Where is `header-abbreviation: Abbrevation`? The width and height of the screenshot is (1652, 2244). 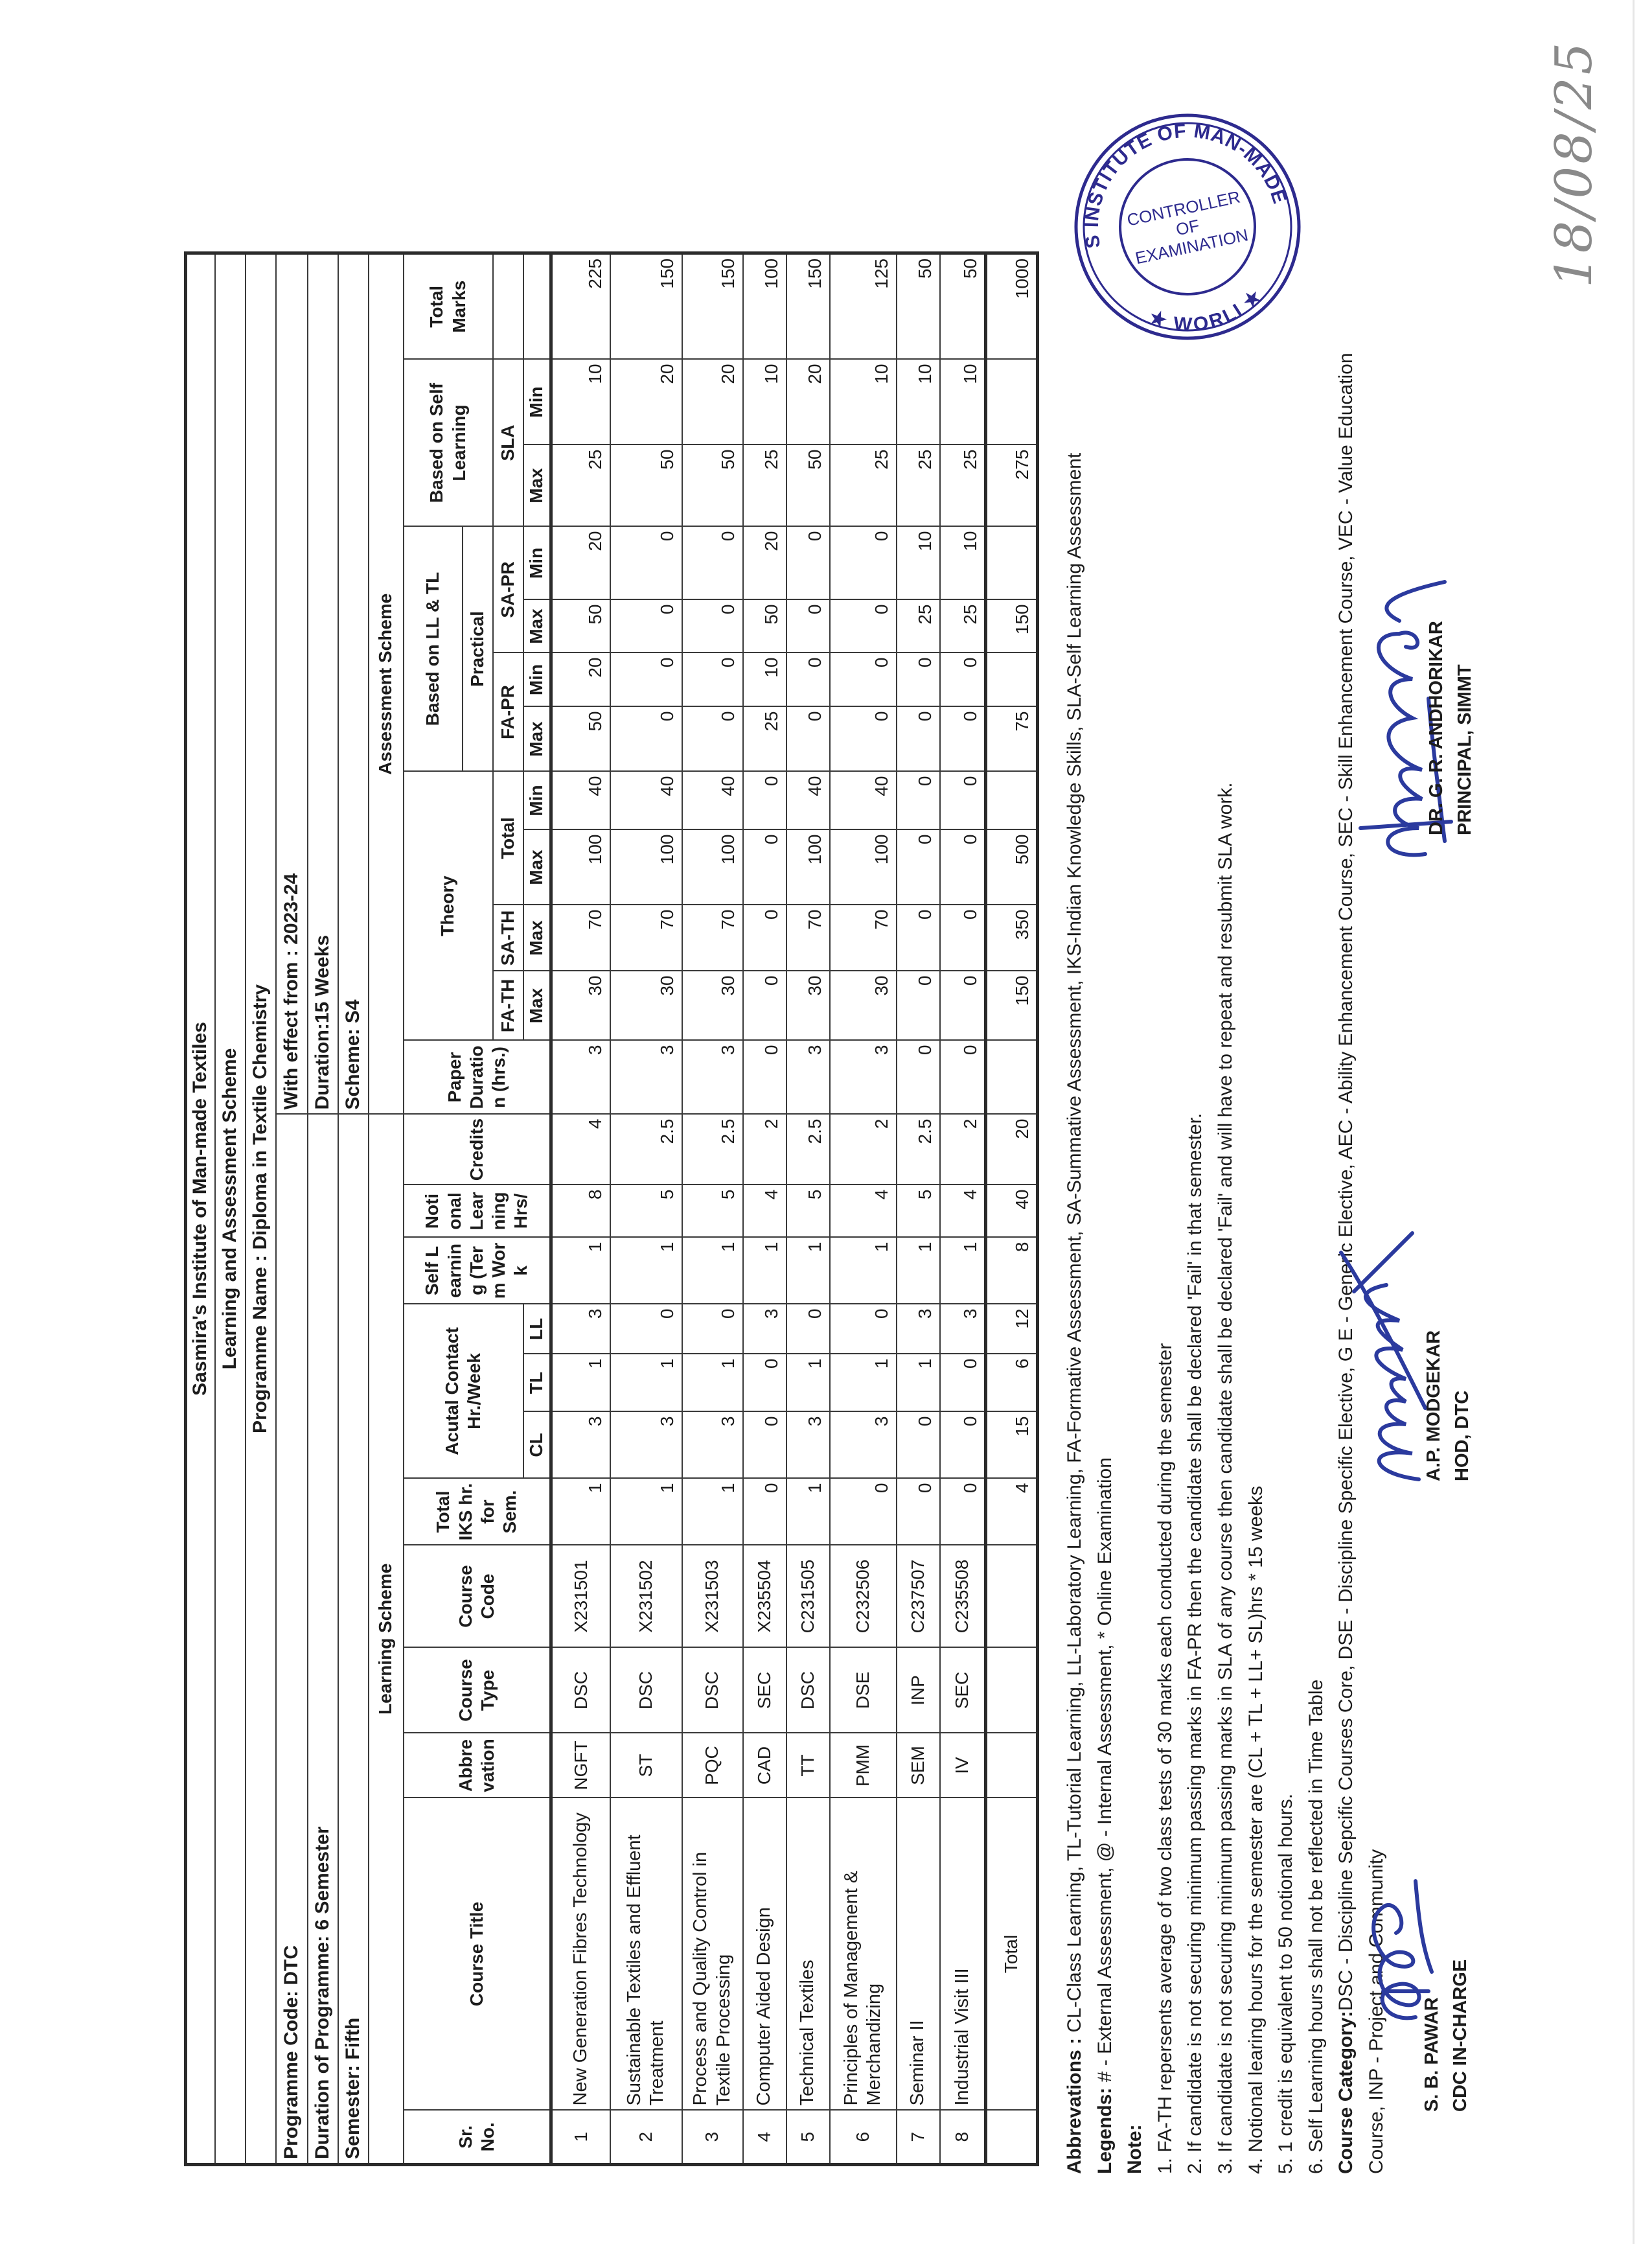
header-abbreviation: Abbrevation is located at coordinates (477, 1765).